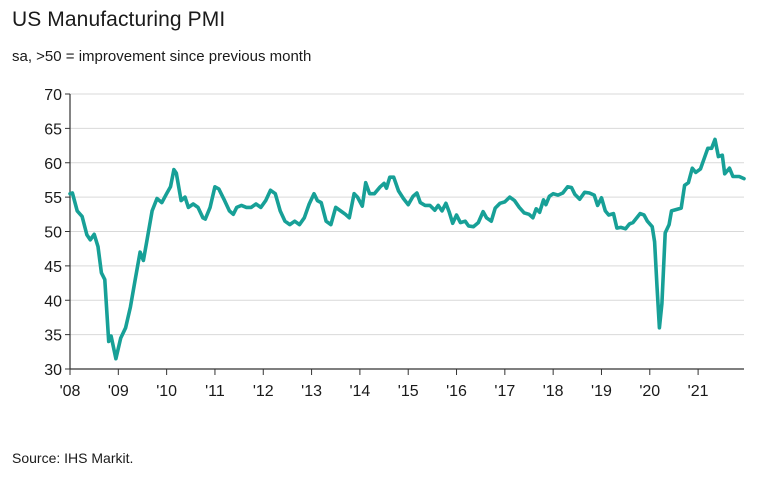 The height and width of the screenshot is (479, 760). What do you see at coordinates (456, 391) in the screenshot?
I see `x-tick-label: '16` at bounding box center [456, 391].